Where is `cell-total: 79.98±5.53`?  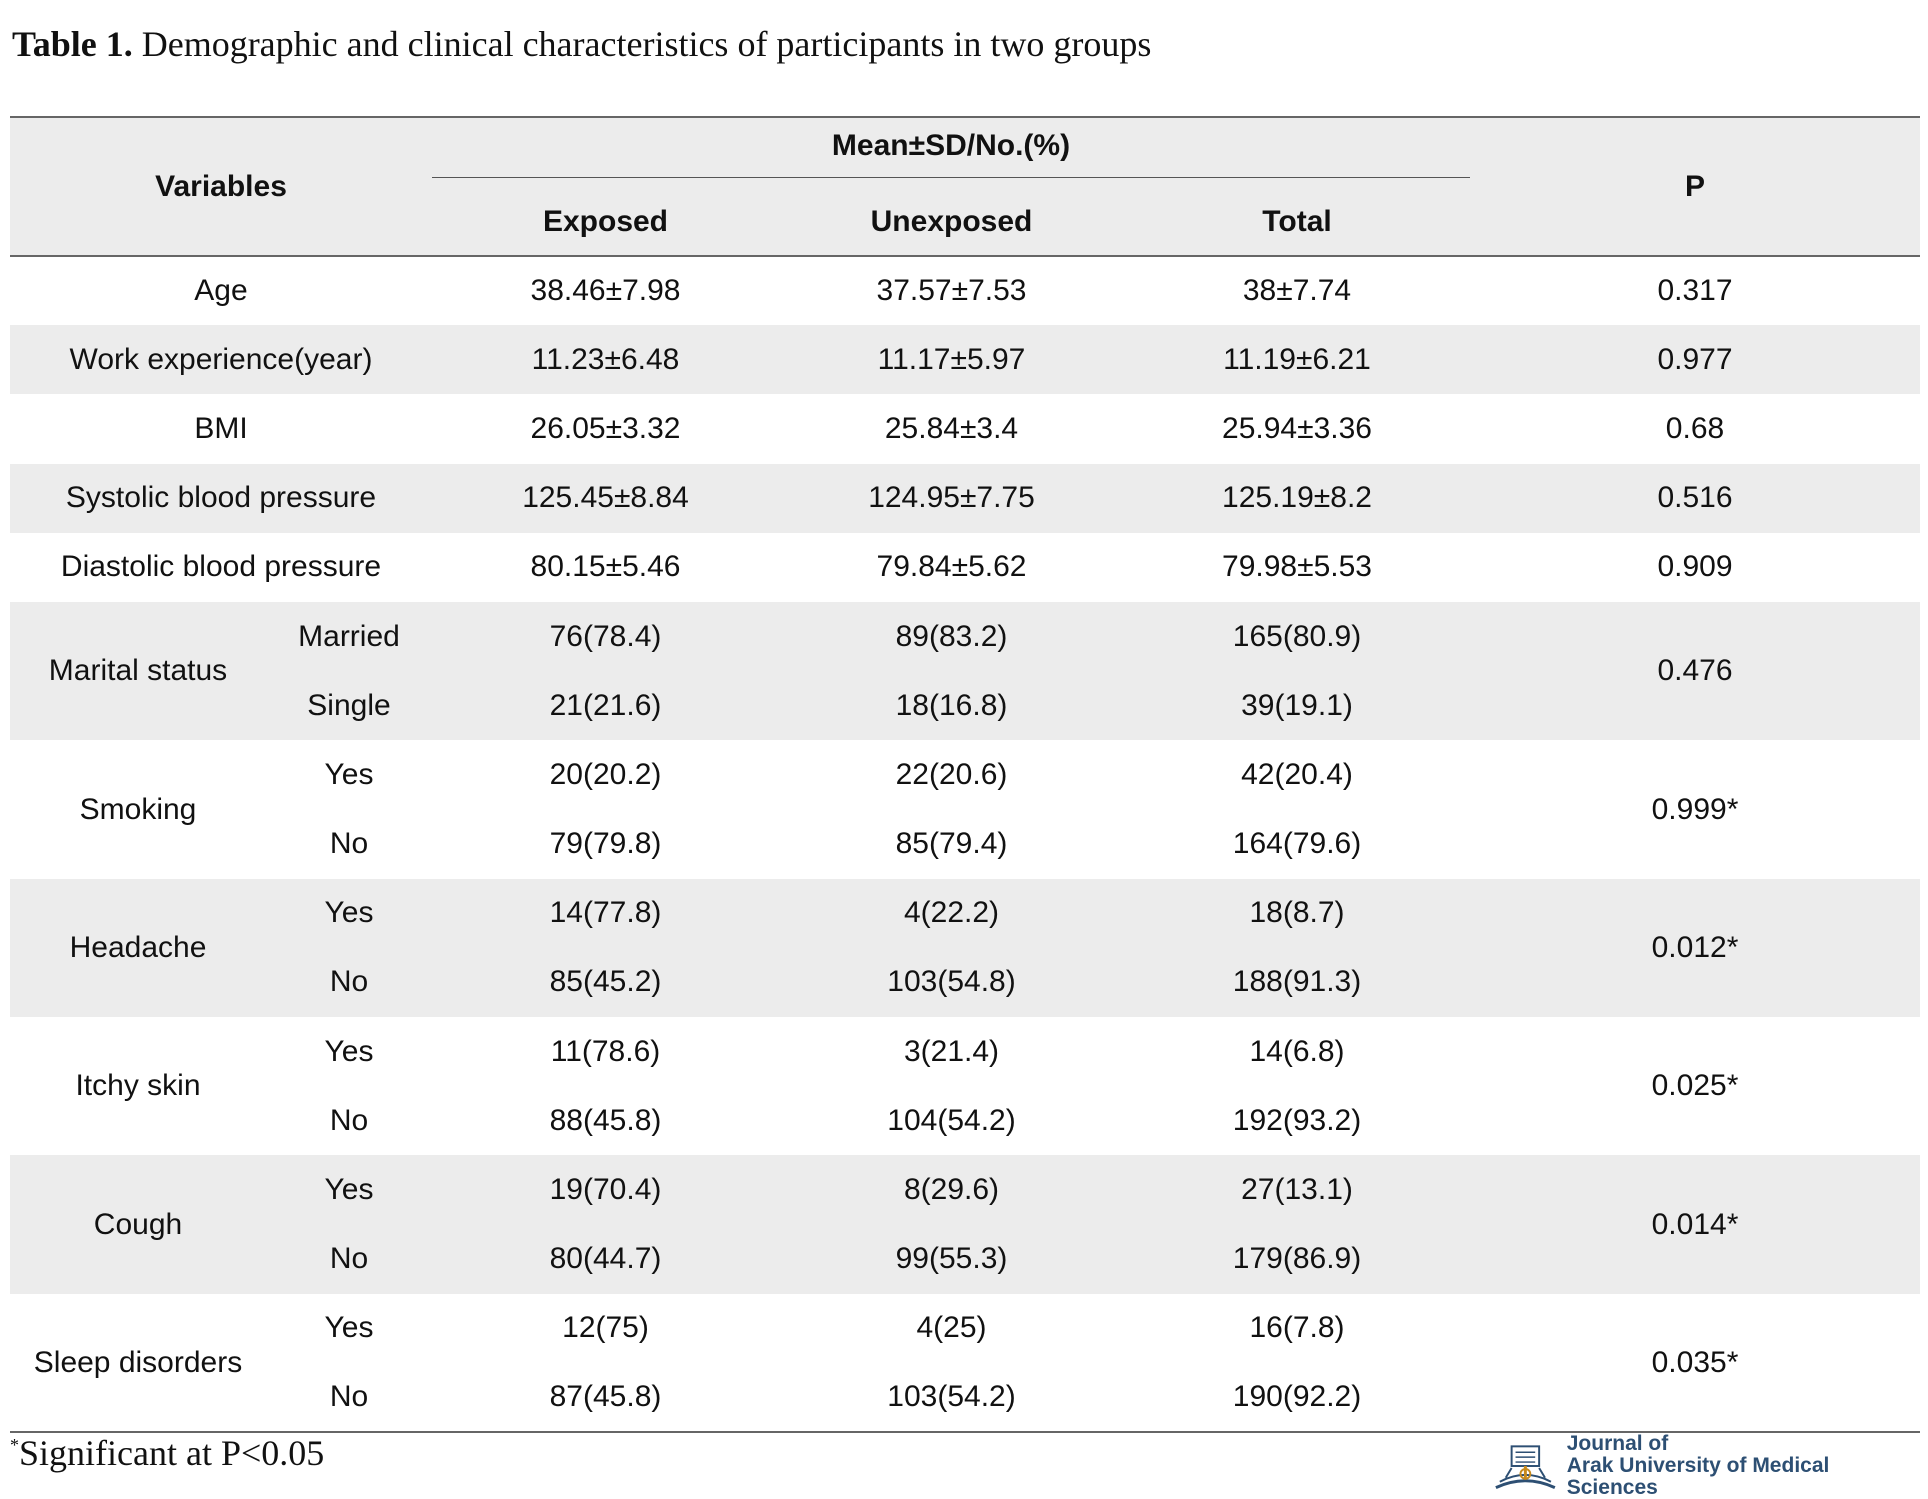
cell-total: 79.98±5.53 is located at coordinates (1297, 567).